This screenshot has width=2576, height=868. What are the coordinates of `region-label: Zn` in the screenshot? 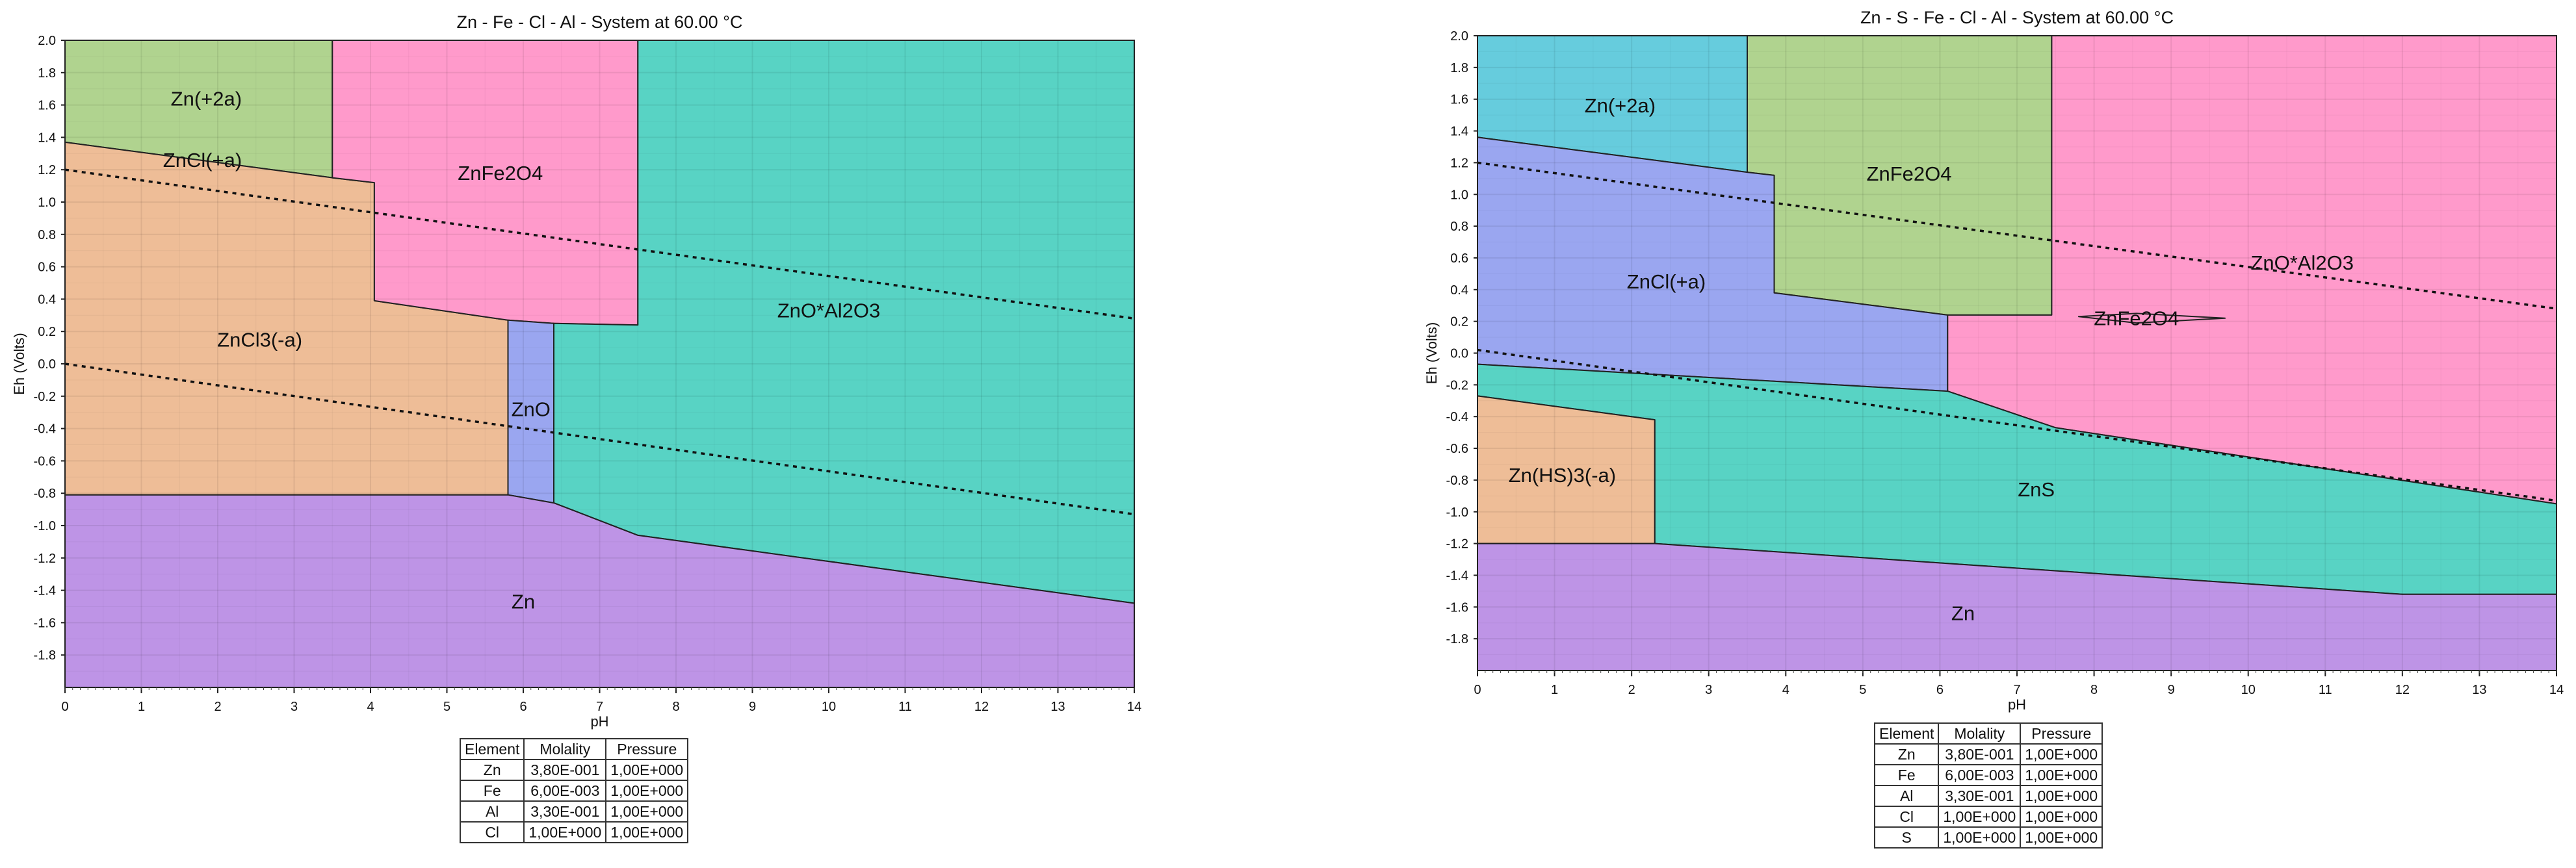 It's located at (523, 602).